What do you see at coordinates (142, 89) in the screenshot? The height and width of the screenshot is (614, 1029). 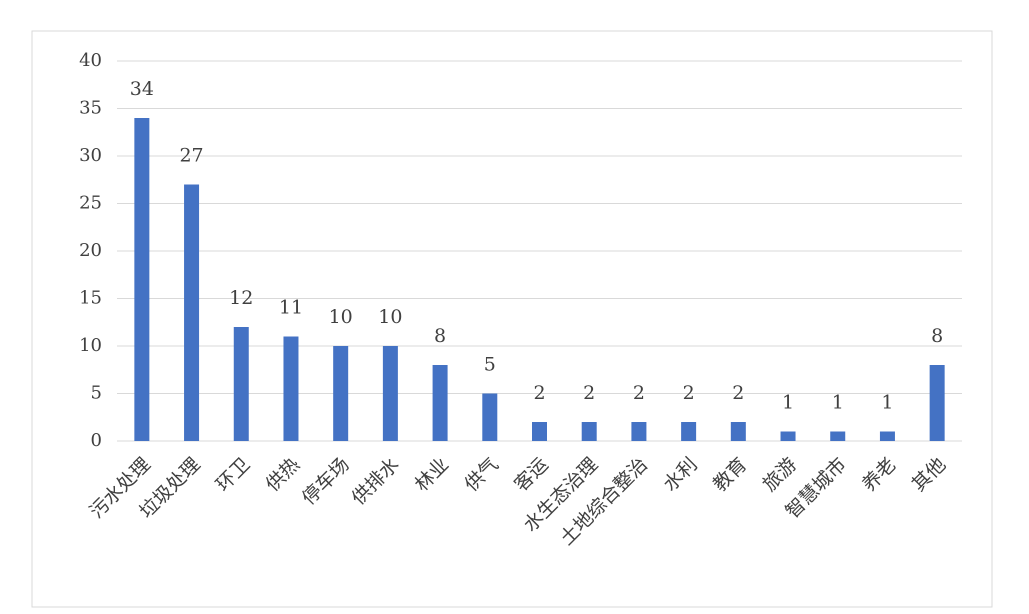 I see `data-label: 34` at bounding box center [142, 89].